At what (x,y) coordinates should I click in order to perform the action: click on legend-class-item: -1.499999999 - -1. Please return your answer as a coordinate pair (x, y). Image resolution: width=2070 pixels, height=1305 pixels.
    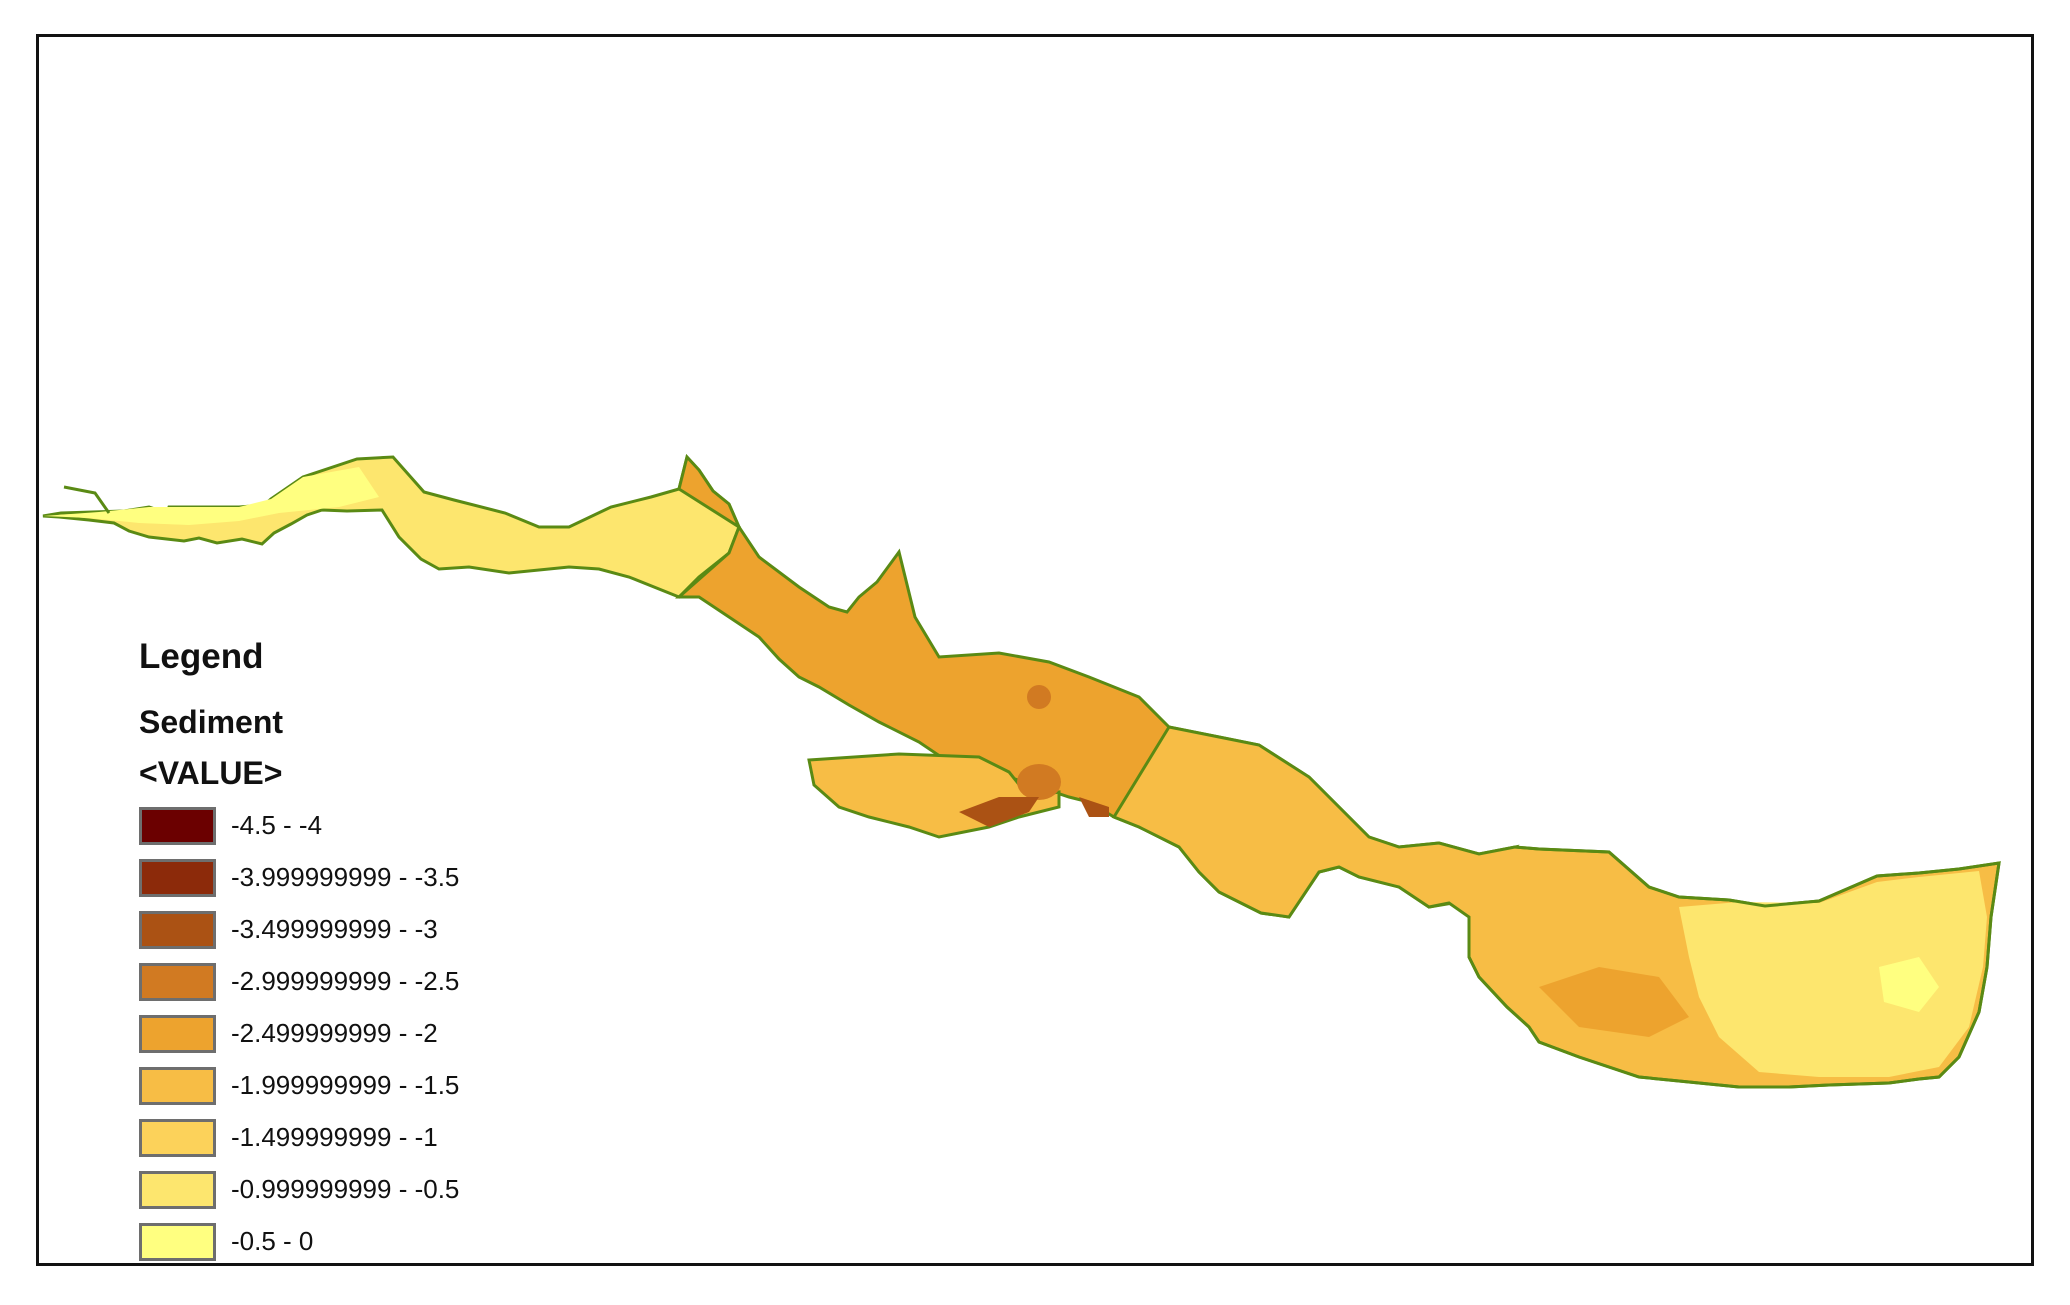
    Looking at the image, I should click on (349, 1139).